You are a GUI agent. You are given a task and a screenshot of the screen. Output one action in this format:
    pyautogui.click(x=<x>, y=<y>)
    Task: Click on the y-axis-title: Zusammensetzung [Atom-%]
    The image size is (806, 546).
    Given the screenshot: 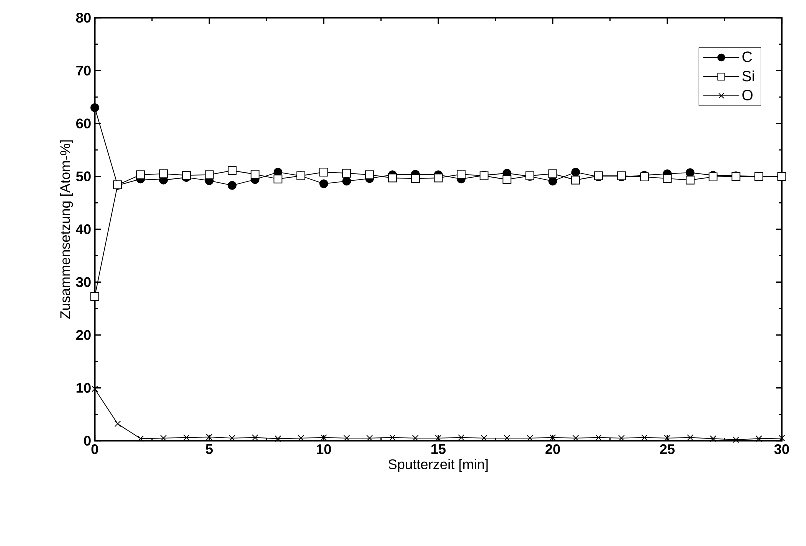 What is the action you would take?
    pyautogui.click(x=67, y=229)
    